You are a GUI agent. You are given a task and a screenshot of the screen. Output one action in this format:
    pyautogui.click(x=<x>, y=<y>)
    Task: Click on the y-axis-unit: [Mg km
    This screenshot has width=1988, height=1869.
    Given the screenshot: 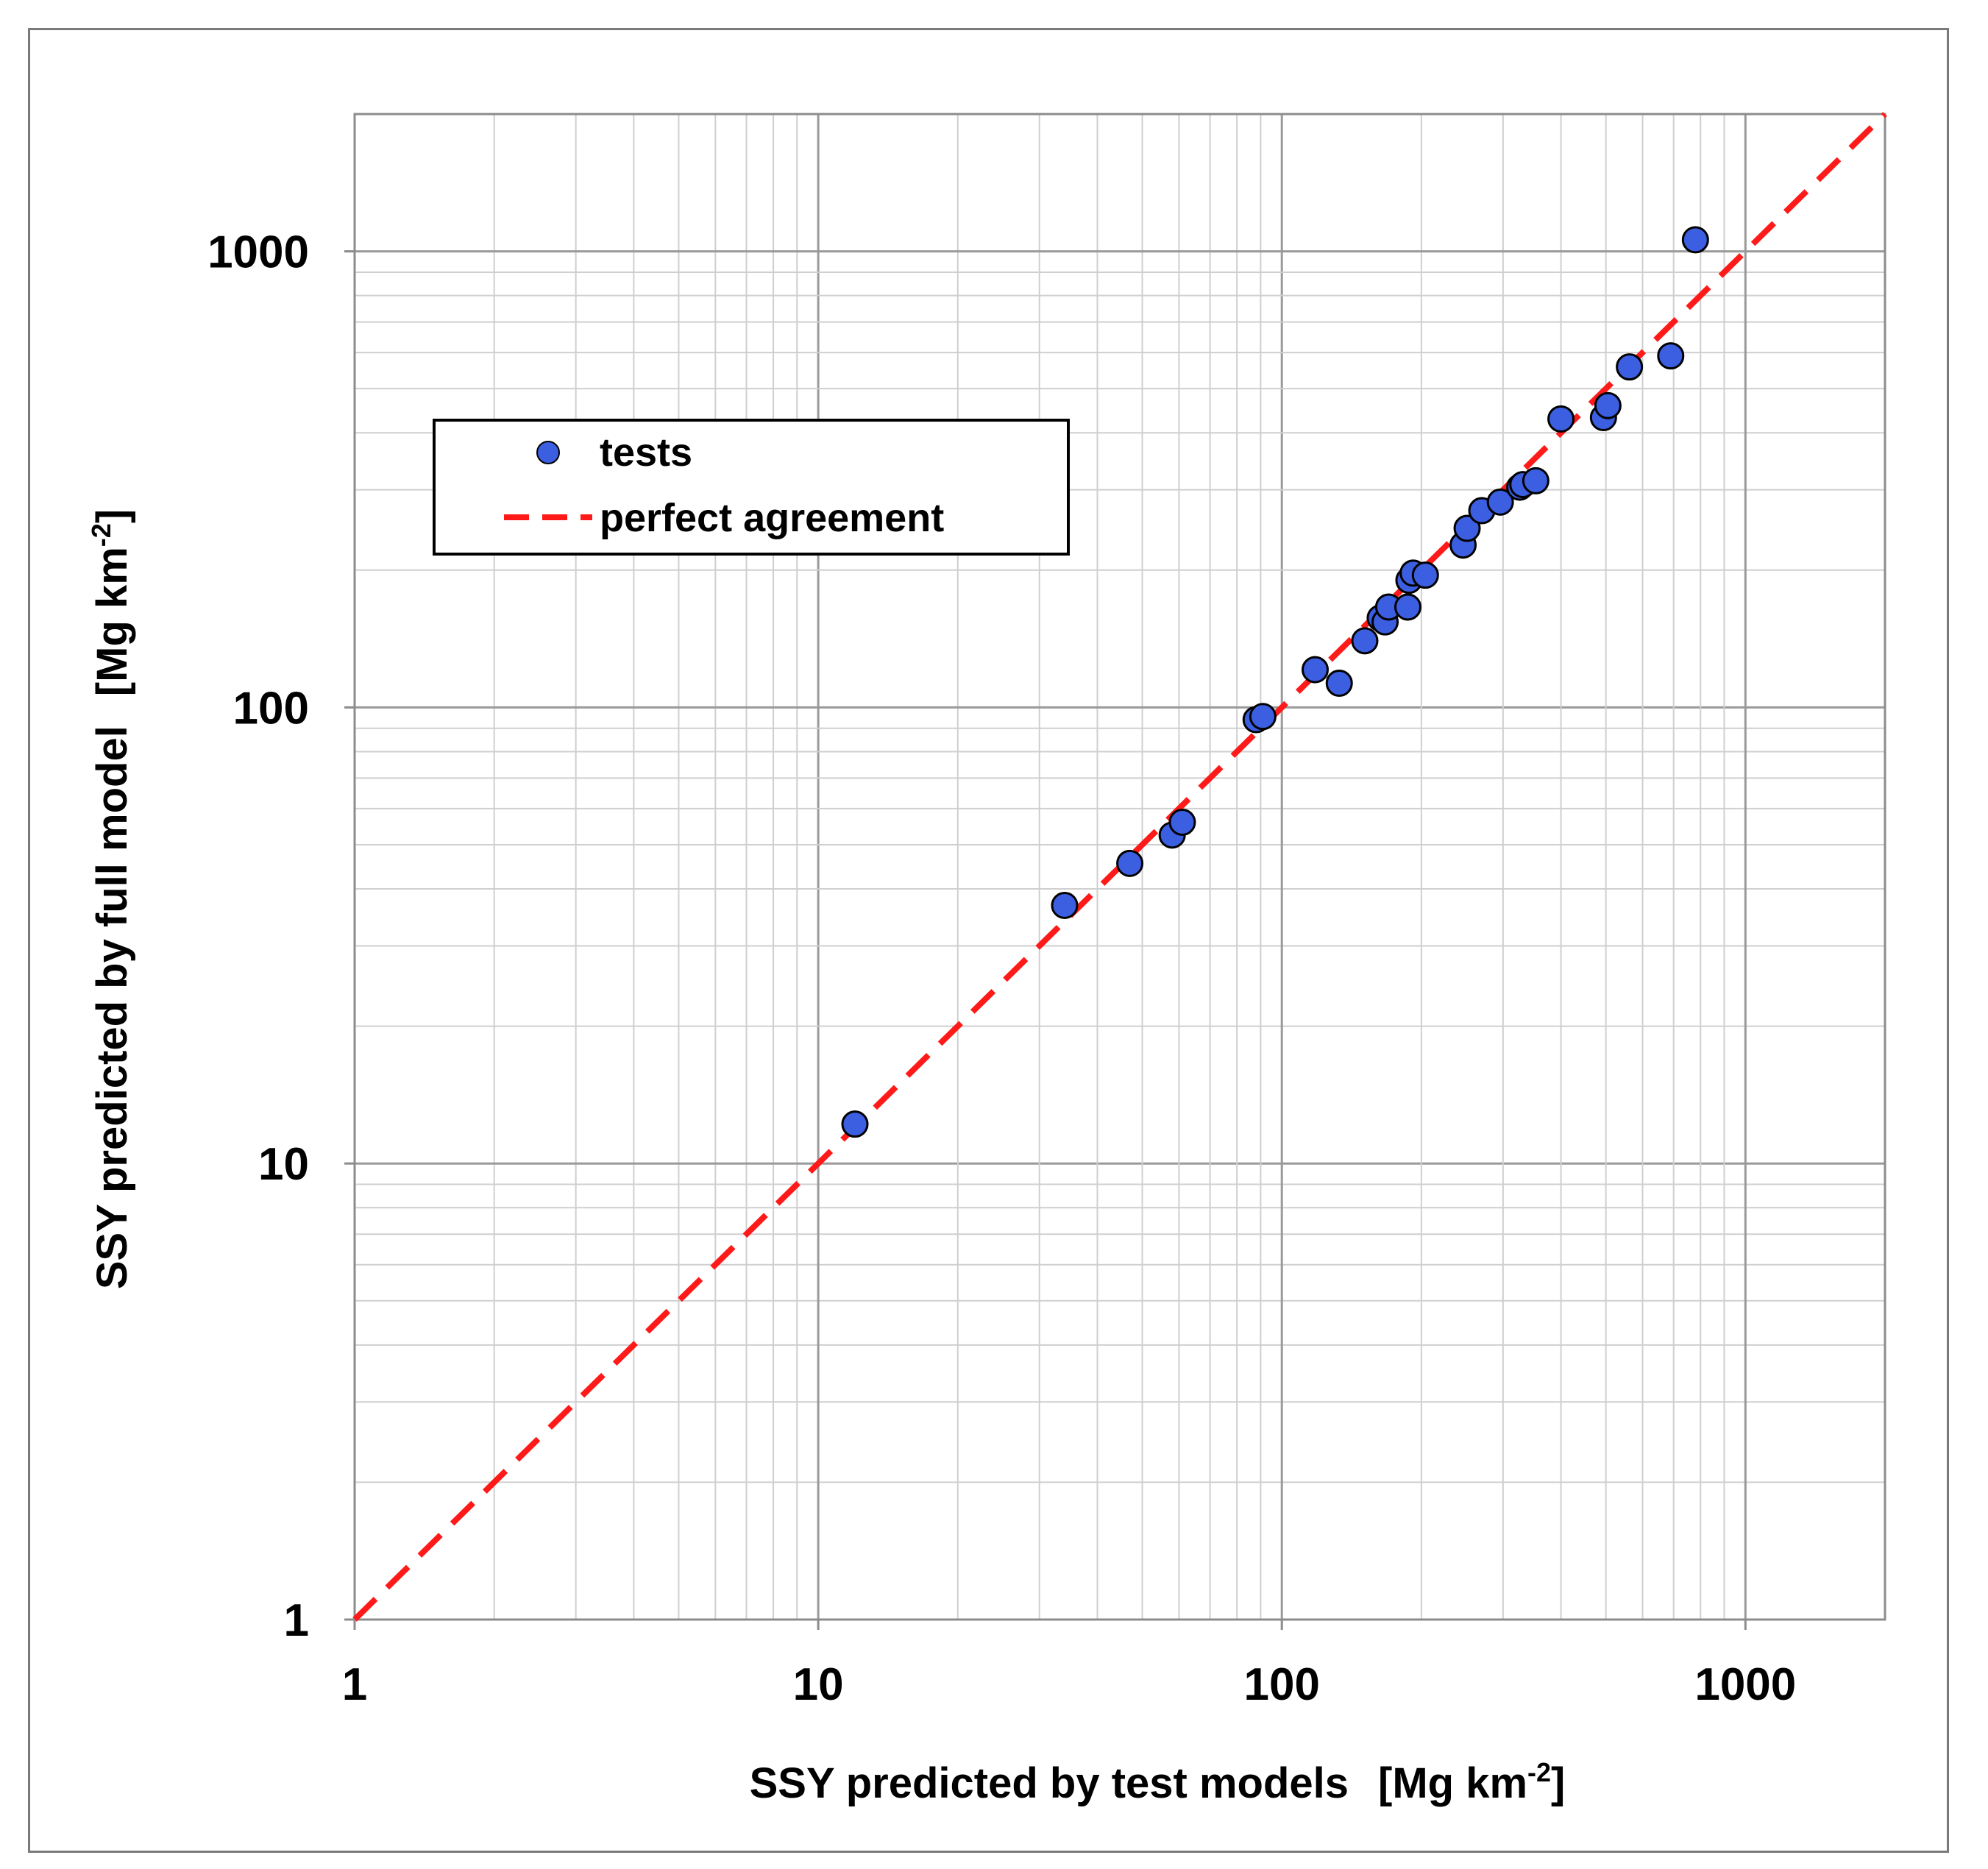 What is the action you would take?
    pyautogui.click(x=112, y=621)
    